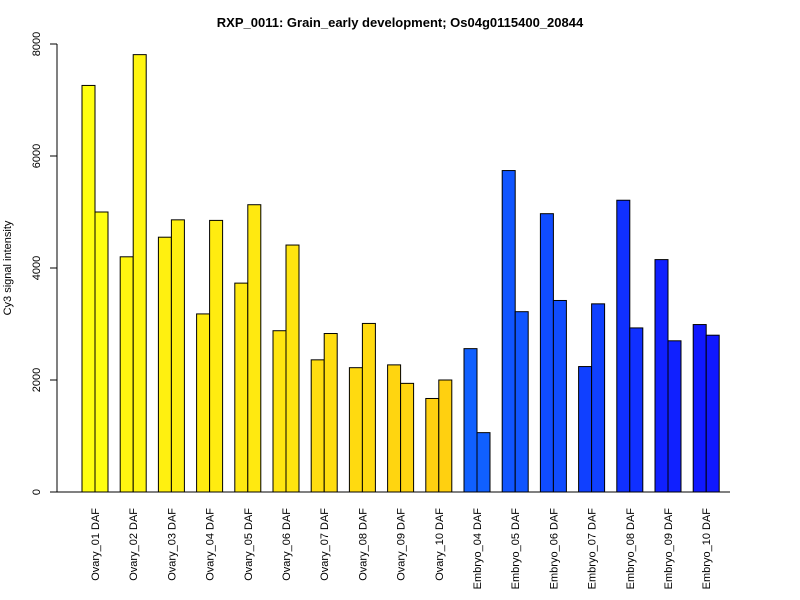 This screenshot has width=800, height=600. I want to click on x-tick-label: Ovary_03 DAF, so click(172, 544).